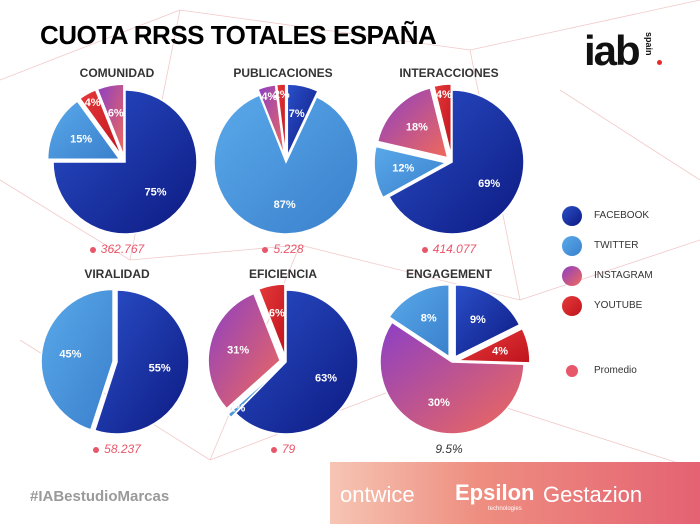 This screenshot has width=700, height=524. I want to click on brand-epsilon-subtitle: technologies, so click(505, 509).